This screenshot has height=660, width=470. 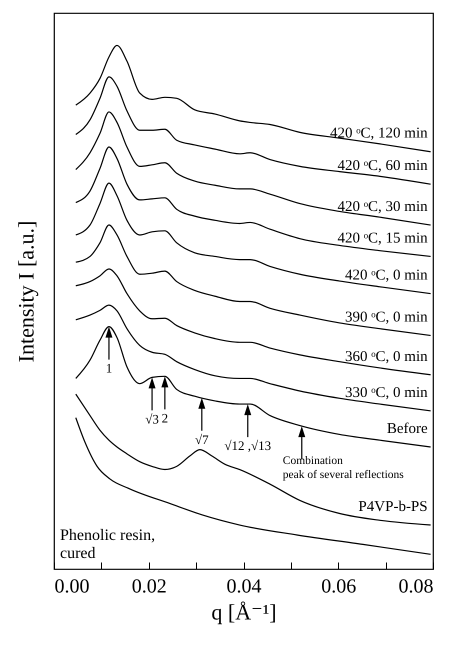 What do you see at coordinates (202, 439) in the screenshot?
I see `annotation: √7` at bounding box center [202, 439].